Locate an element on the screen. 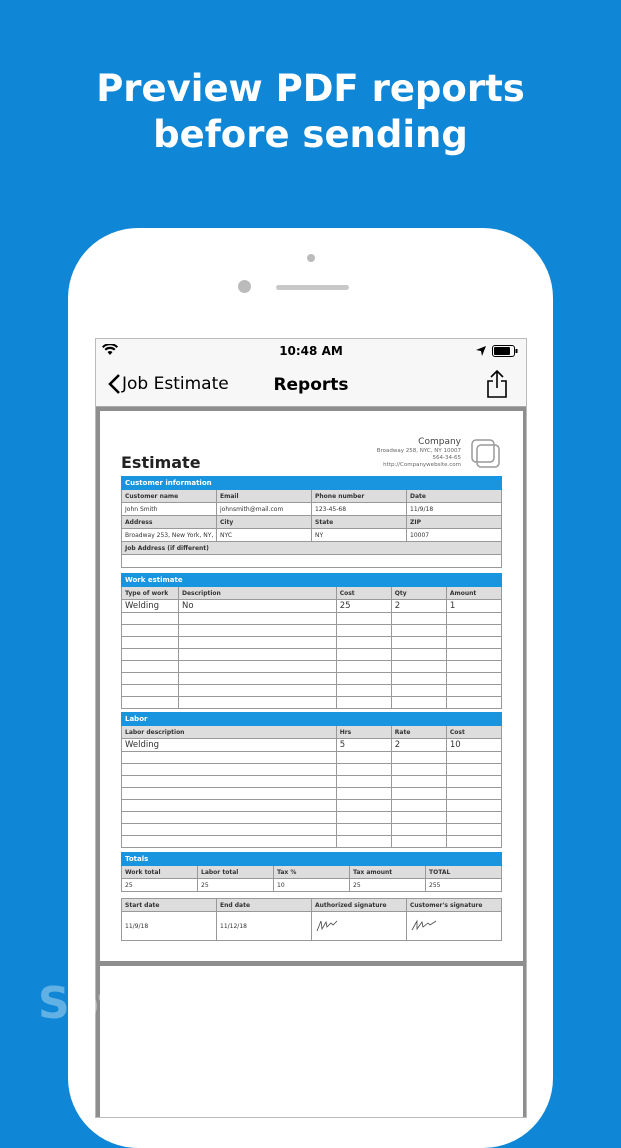  location-icon is located at coordinates (481, 351).